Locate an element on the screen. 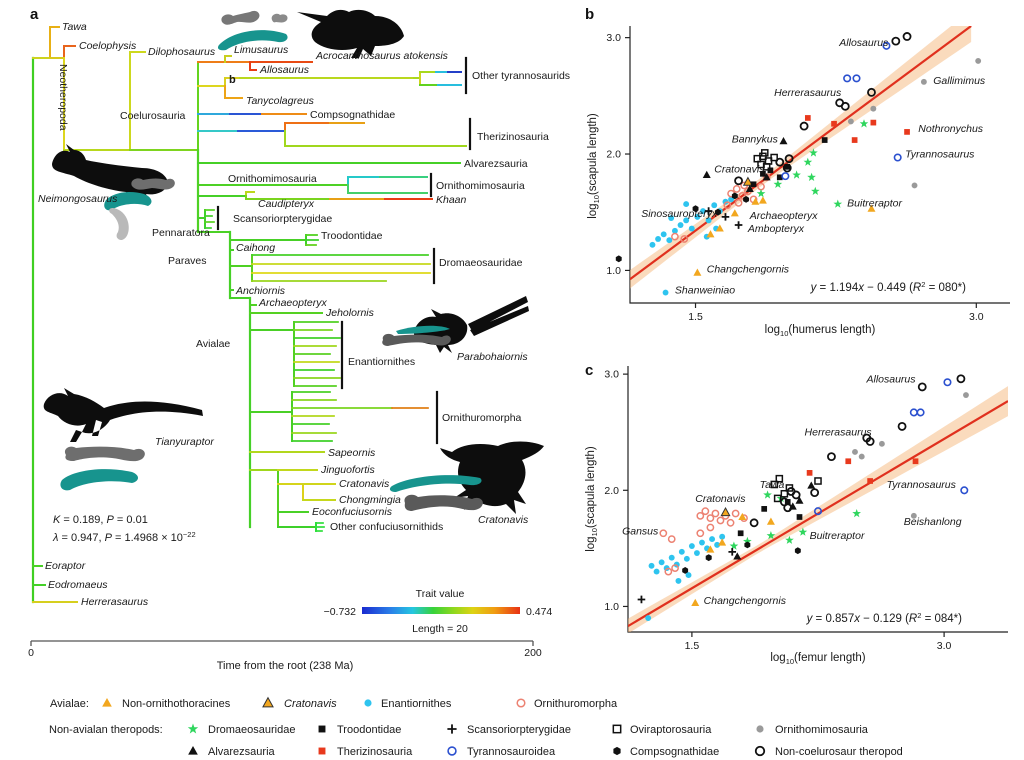 This screenshot has width=1024, height=760. legend-item-label: Enantiornithes is located at coordinates (416, 704).